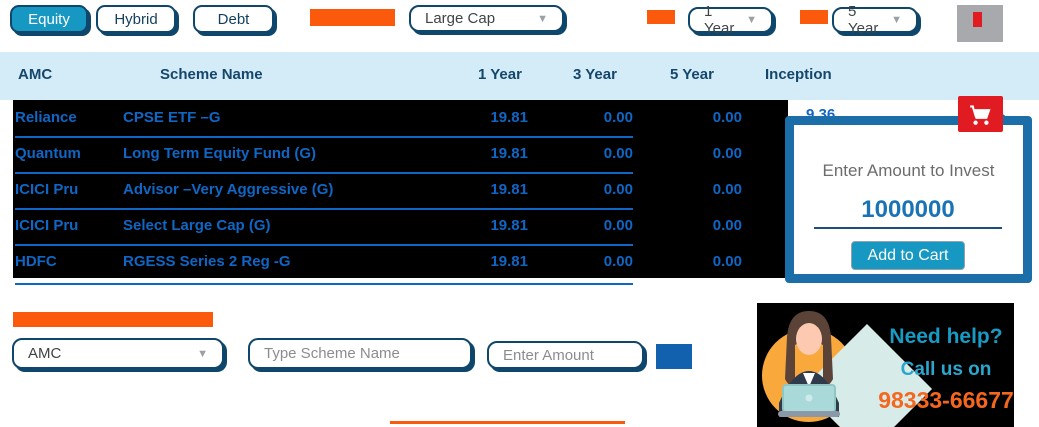  What do you see at coordinates (207, 261) in the screenshot?
I see `cell-scheme: RGESS Series 2 Reg -G` at bounding box center [207, 261].